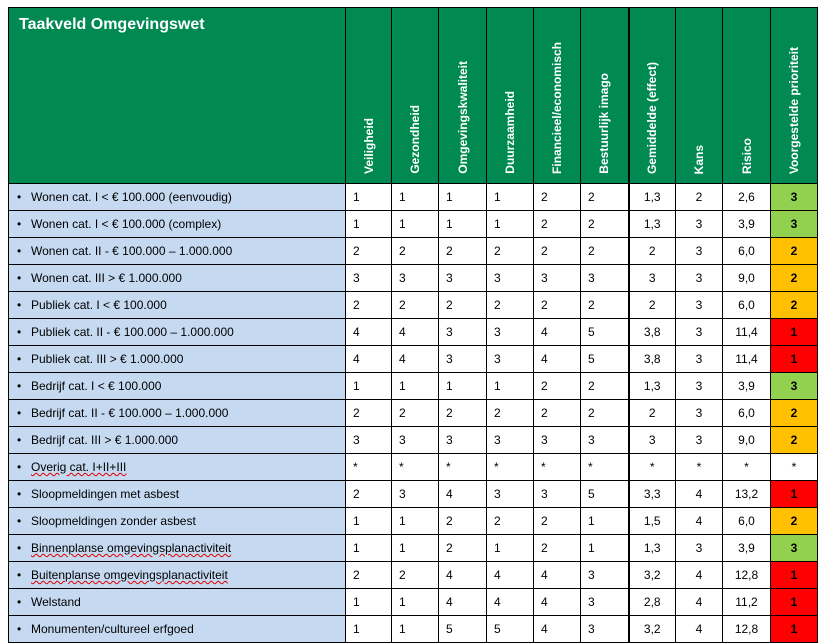  Describe the element at coordinates (699, 95) in the screenshot. I see `column-header: Kans` at that location.